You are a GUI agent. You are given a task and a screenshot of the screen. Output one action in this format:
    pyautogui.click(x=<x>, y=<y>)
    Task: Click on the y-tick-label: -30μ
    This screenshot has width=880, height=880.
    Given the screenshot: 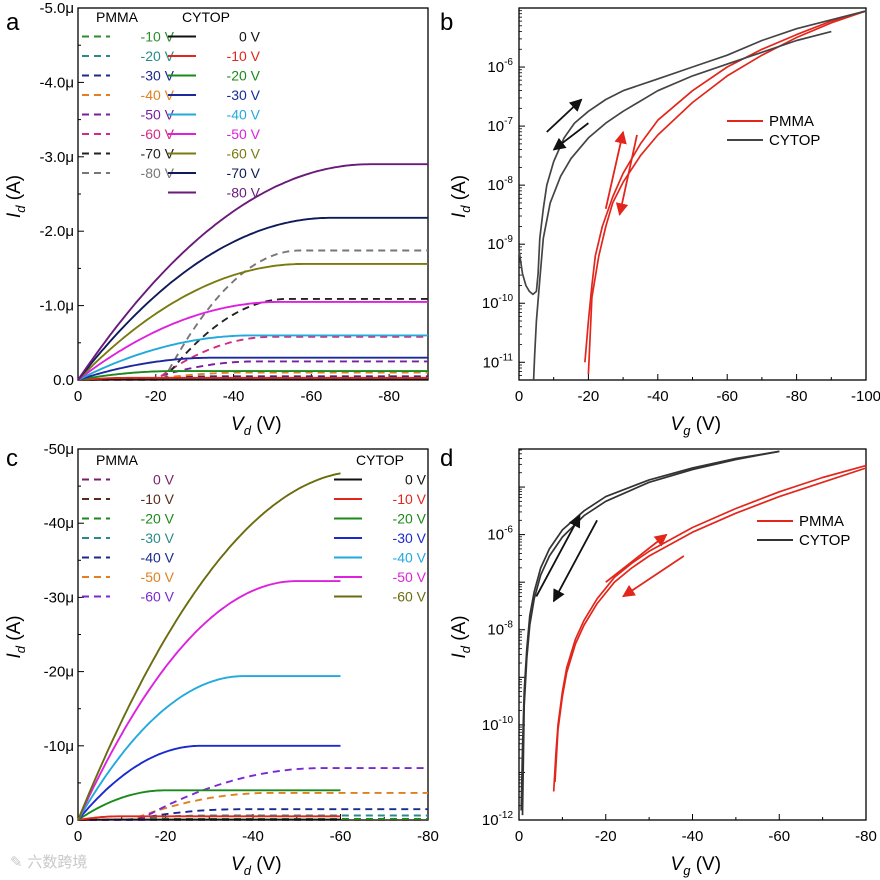 What is the action you would take?
    pyautogui.click(x=59, y=597)
    